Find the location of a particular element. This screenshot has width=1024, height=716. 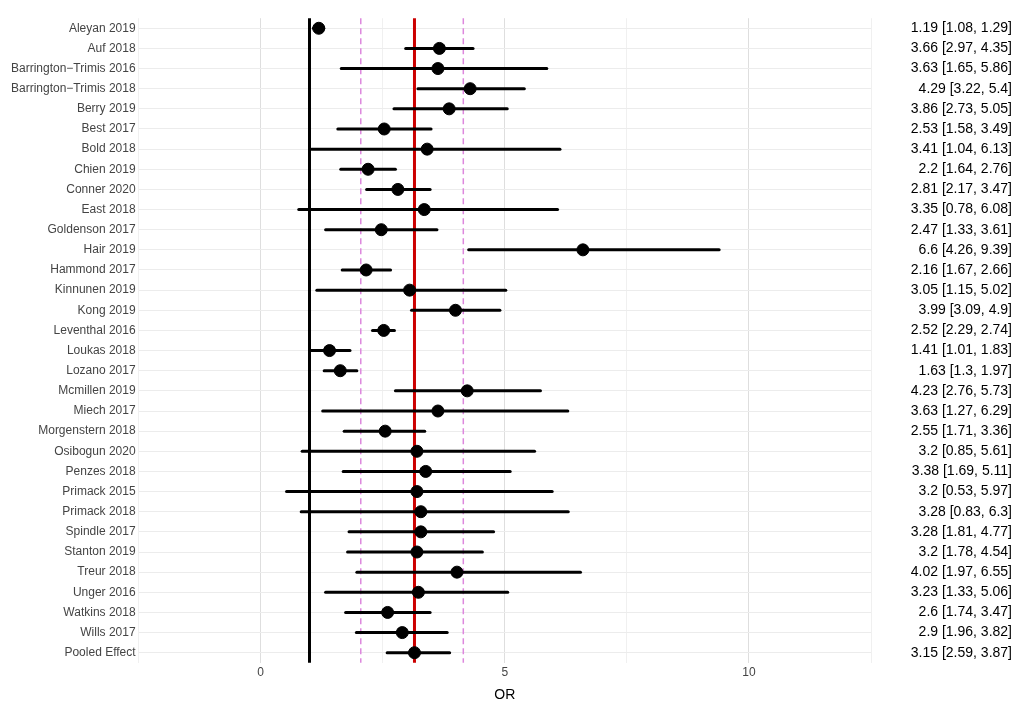

data-label: 3.28 [1.81, 4.77] is located at coordinates (961, 530).